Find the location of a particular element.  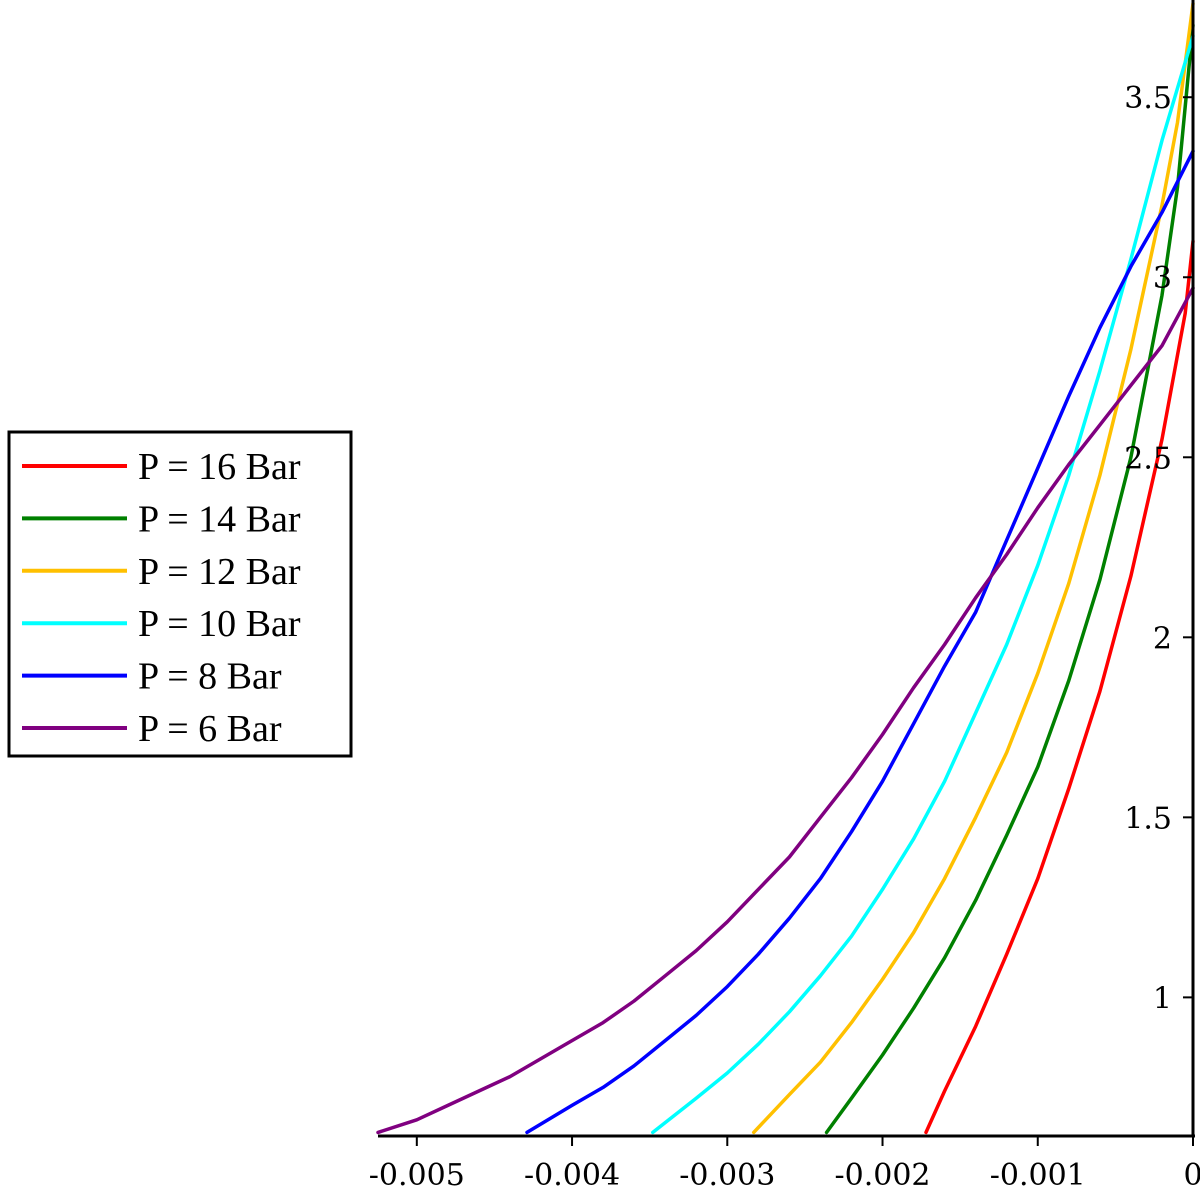

y-tick-label-3: 2.5 is located at coordinates (1148, 458).